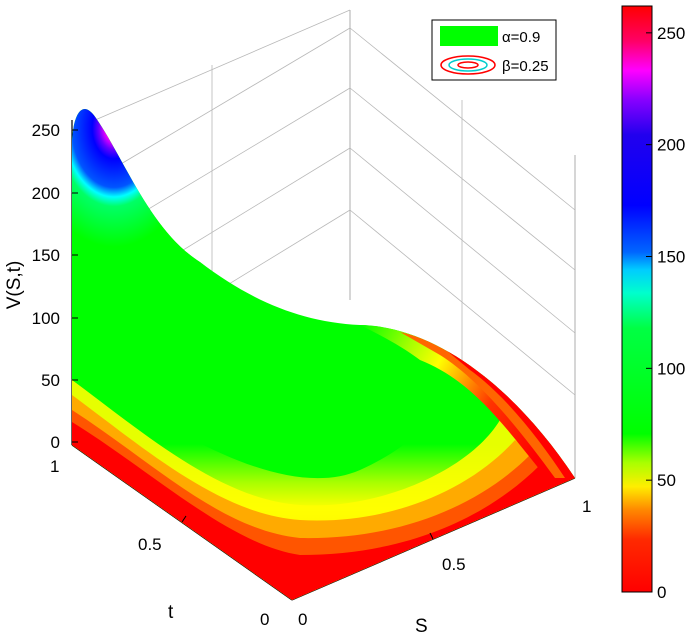 The height and width of the screenshot is (640, 685). Describe the element at coordinates (431, 536) in the screenshot. I see `s-tick` at that location.